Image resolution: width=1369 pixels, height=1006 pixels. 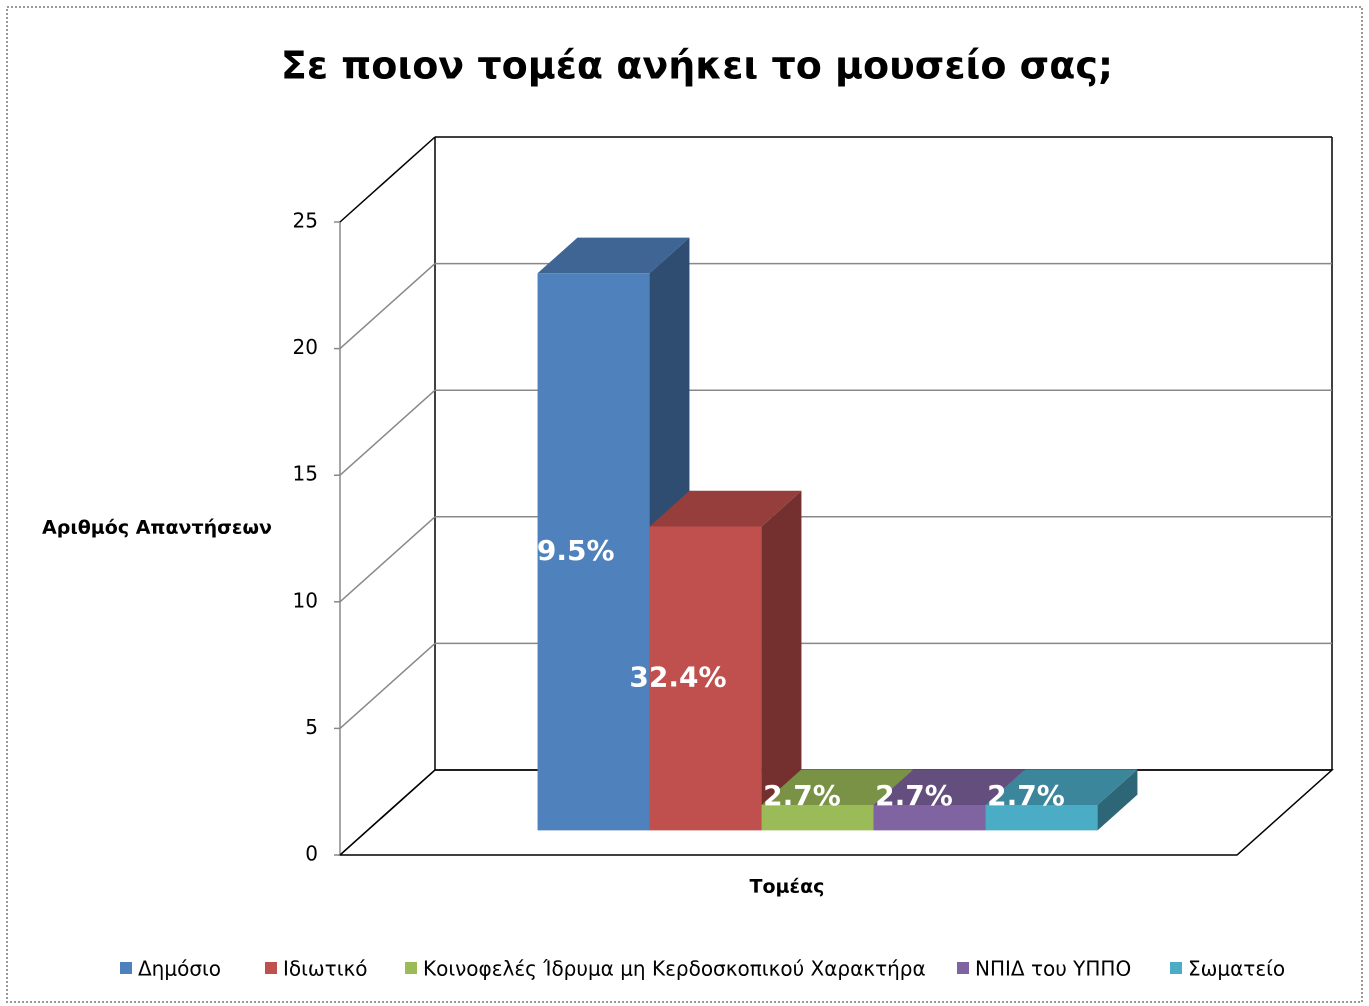 I want to click on legend-label: ΝΠΙΔ του ΥΠΠΟ, so click(x=1053, y=969).